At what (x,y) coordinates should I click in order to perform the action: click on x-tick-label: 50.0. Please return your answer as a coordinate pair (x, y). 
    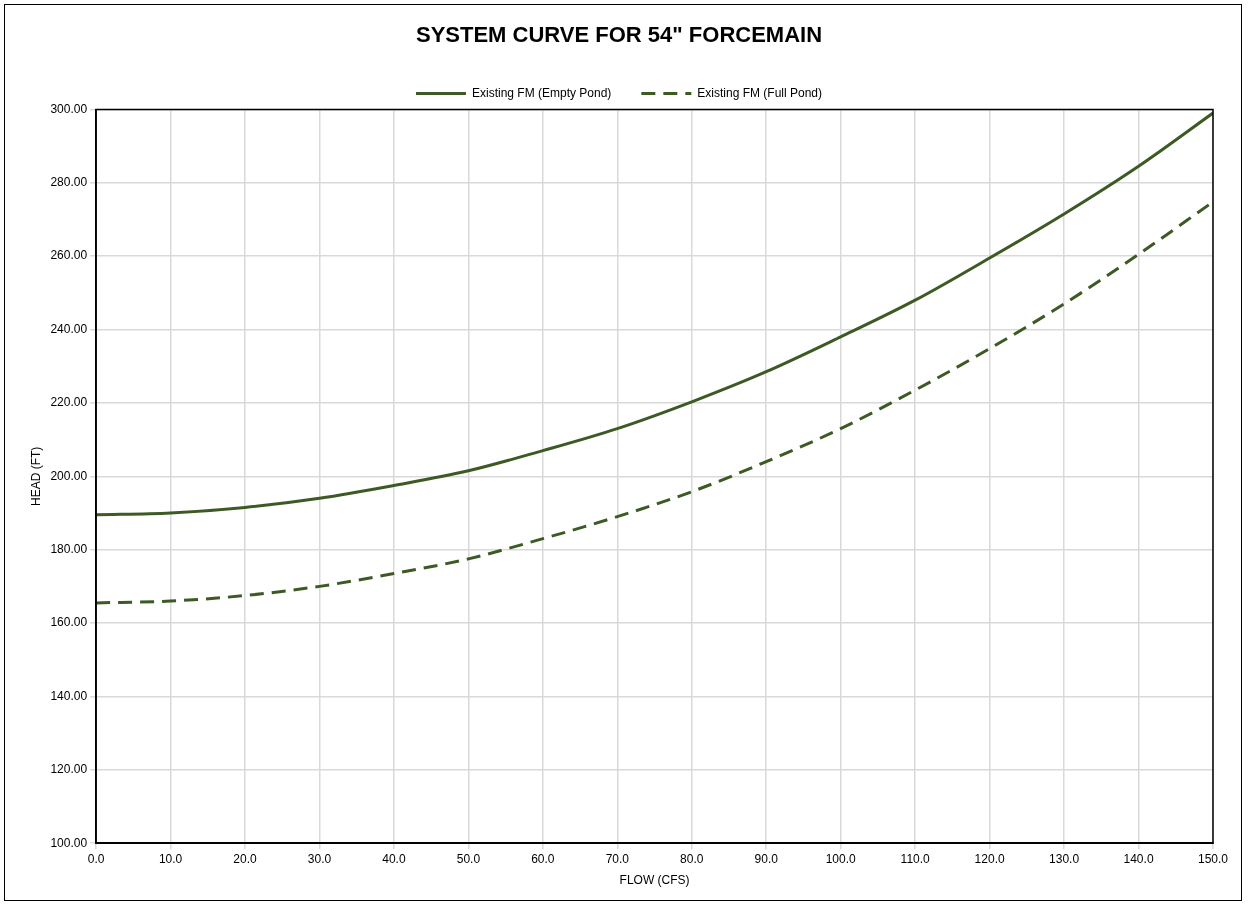
    Looking at the image, I should click on (468, 858).